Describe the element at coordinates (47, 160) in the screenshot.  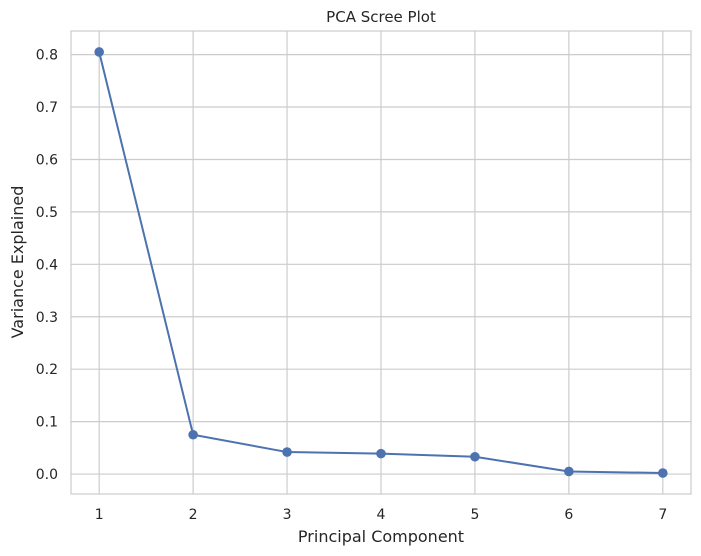
I see `y-tick-label: 0.6` at that location.